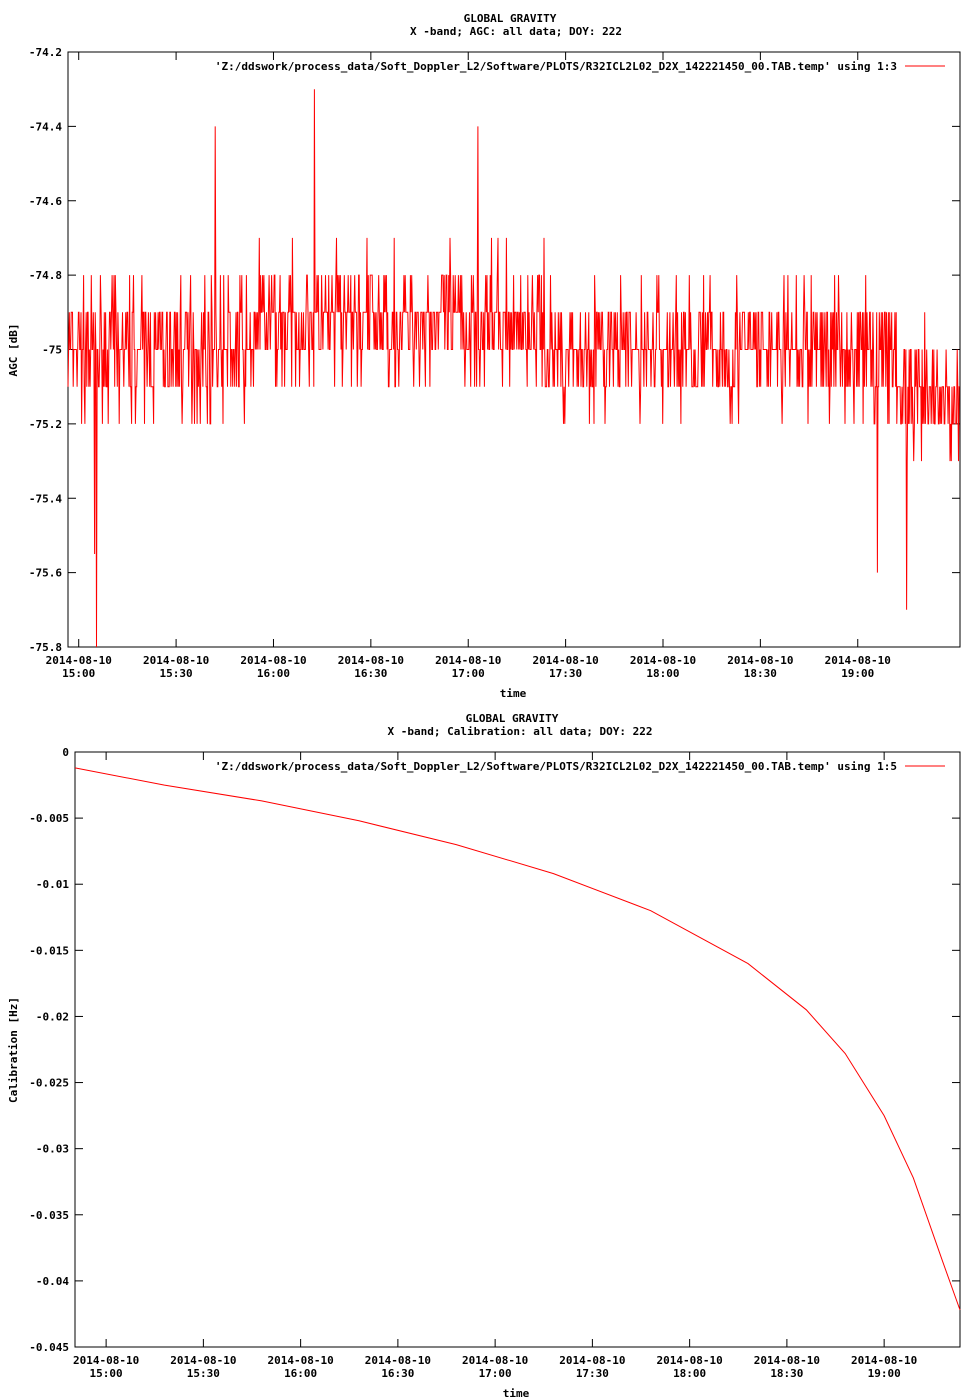 The width and height of the screenshot is (980, 1400). Describe the element at coordinates (45, 126) in the screenshot. I see `y-tick-label: -74.4` at that location.